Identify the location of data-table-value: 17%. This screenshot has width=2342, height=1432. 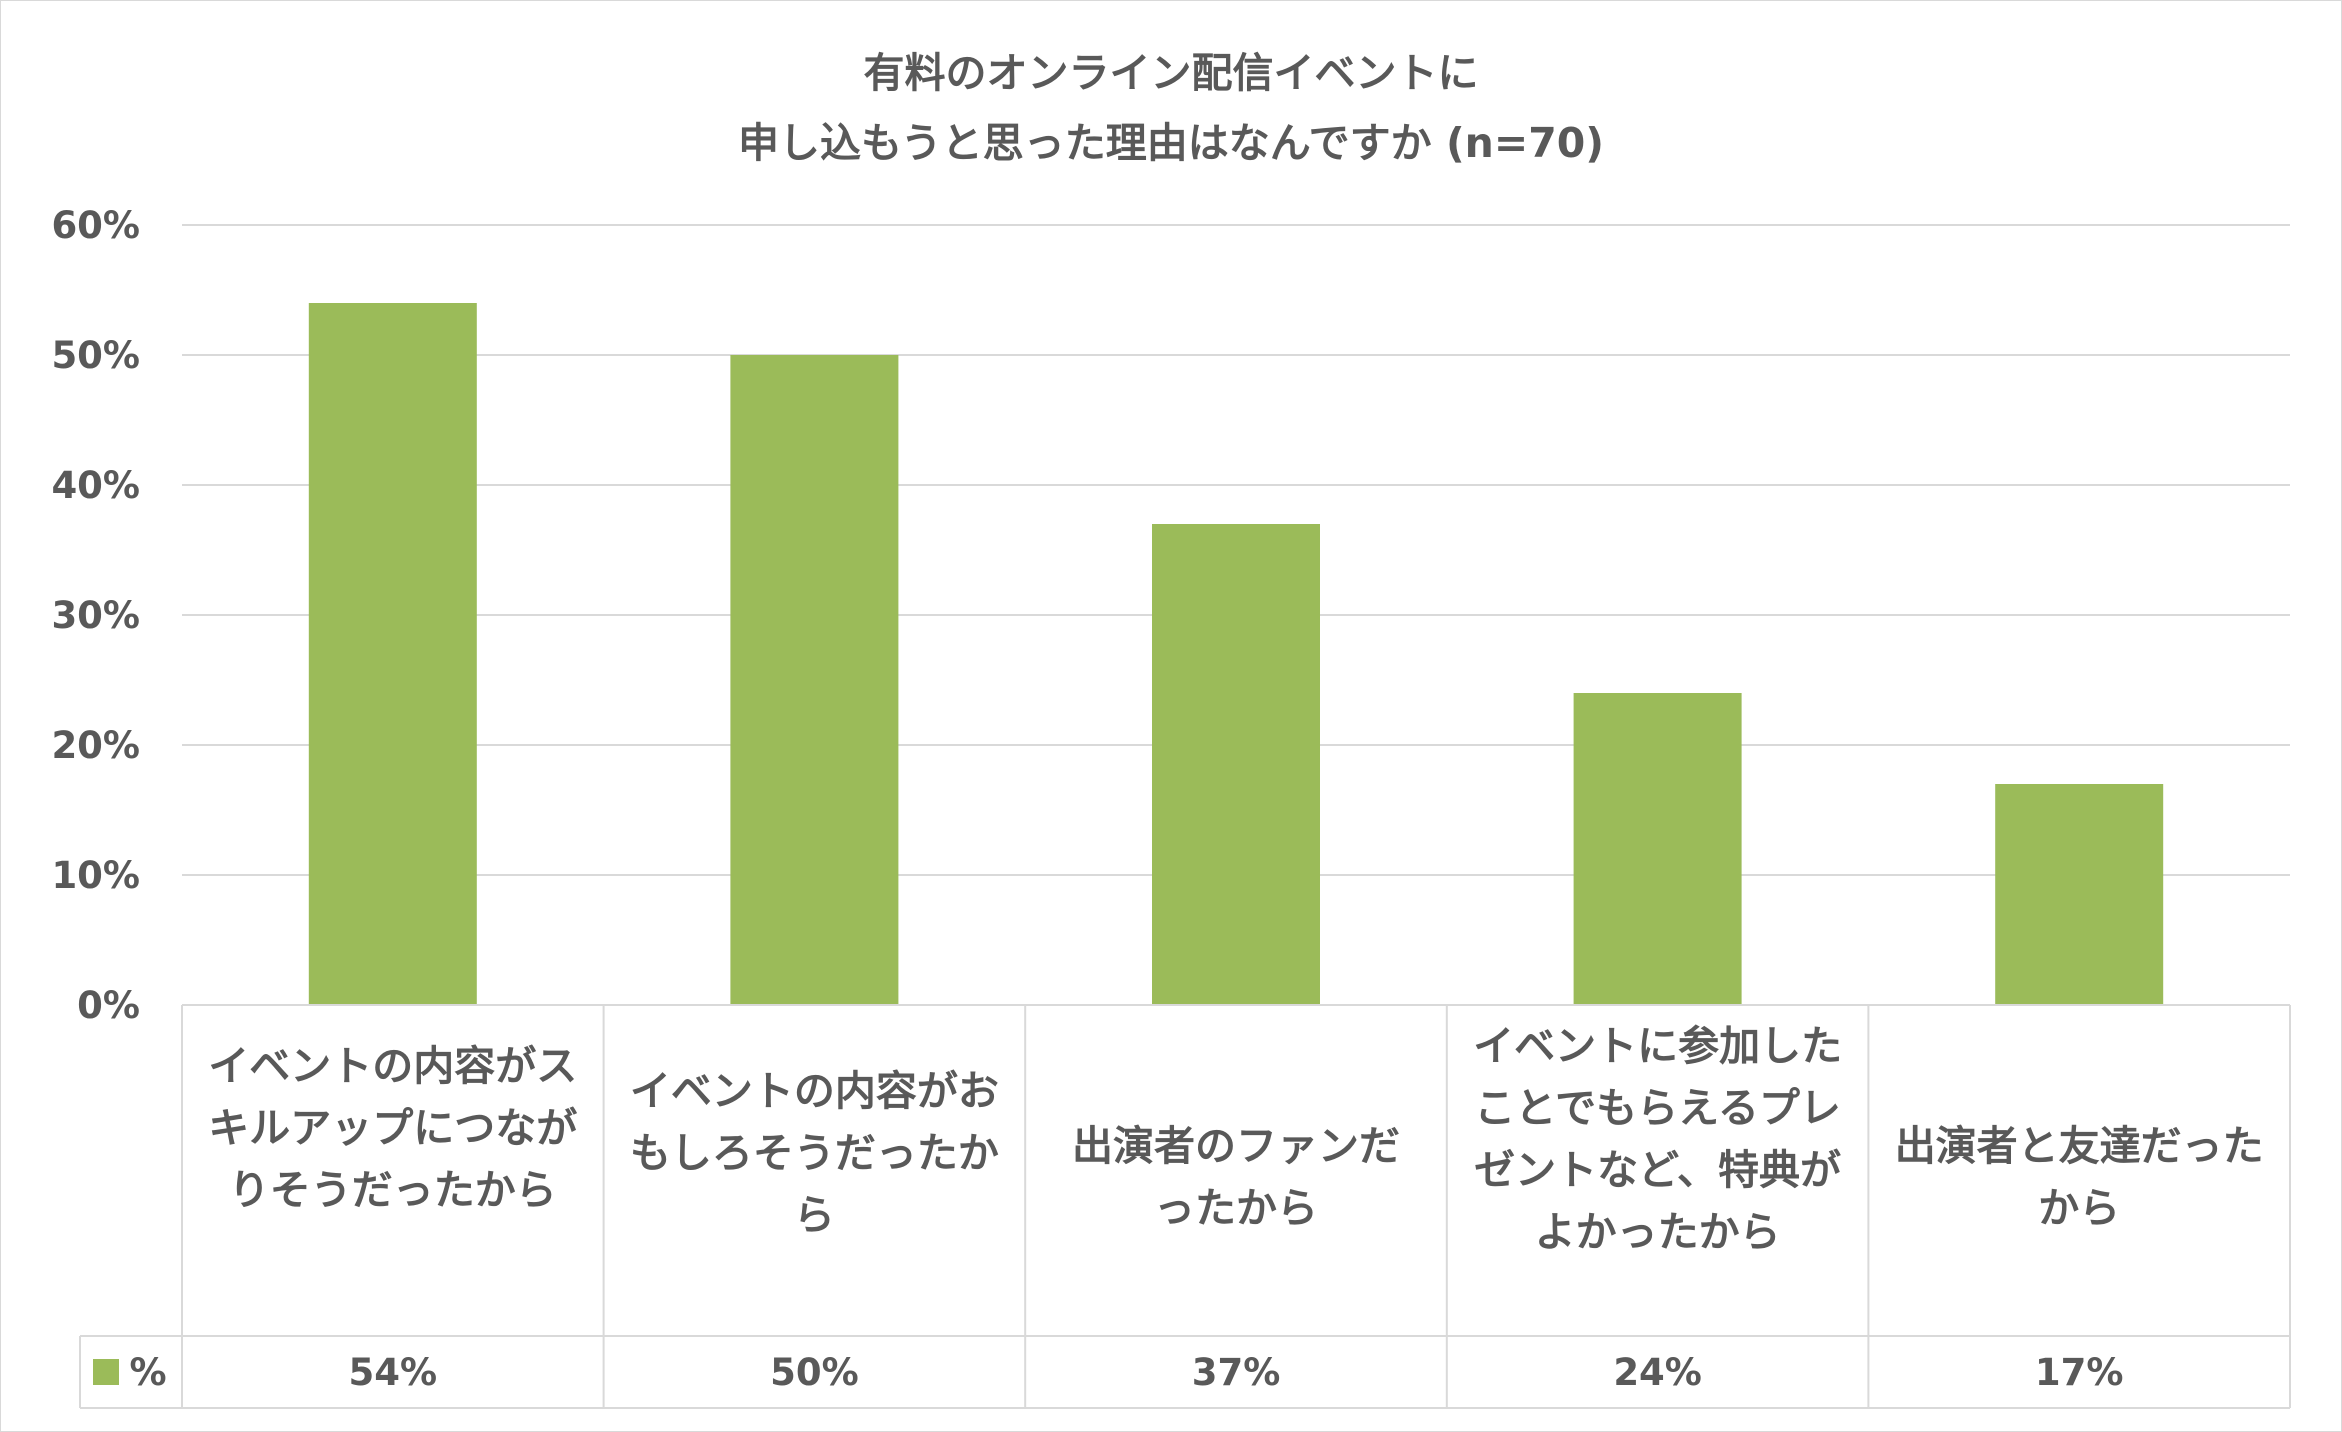
(2079, 1372).